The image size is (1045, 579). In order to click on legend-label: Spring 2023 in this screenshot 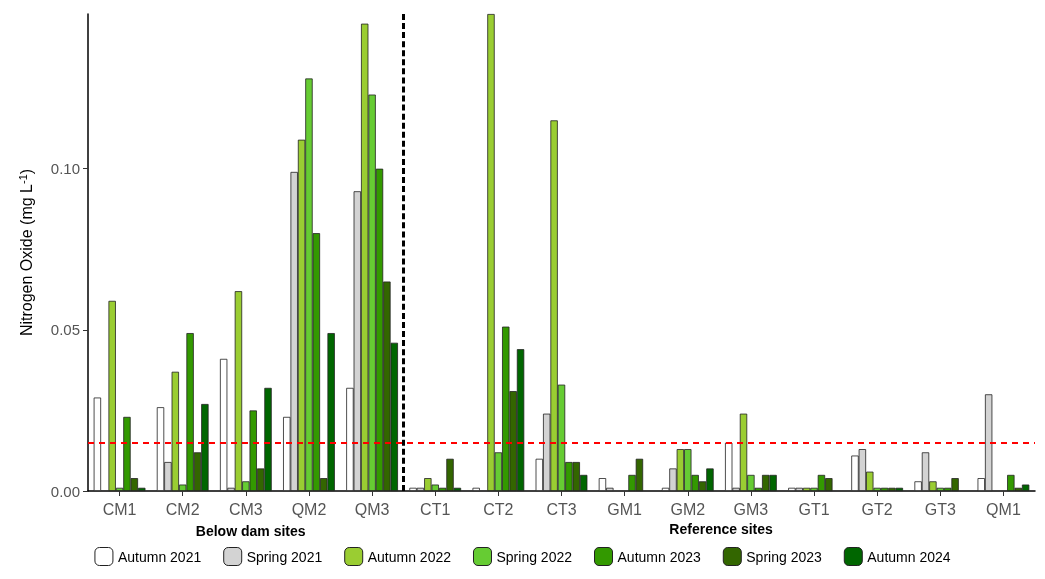, I will do `click(784, 556)`.